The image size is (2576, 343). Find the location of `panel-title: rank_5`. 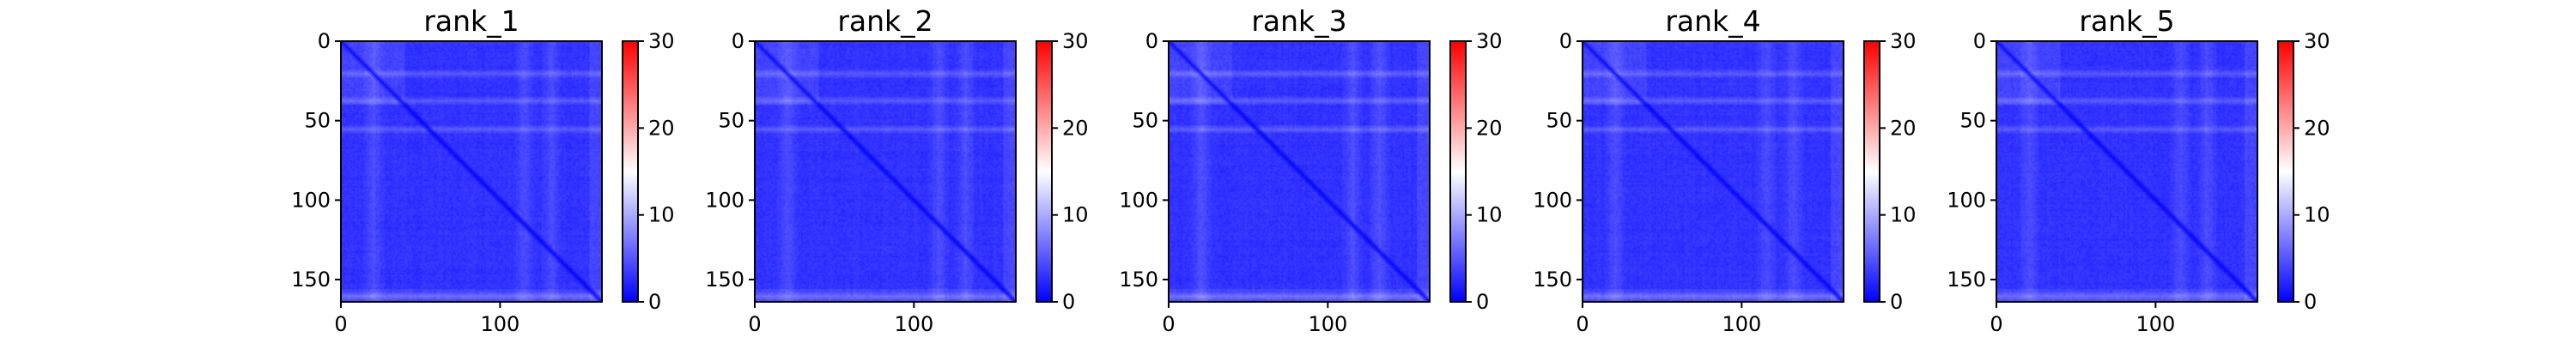

panel-title: rank_5 is located at coordinates (2126, 21).